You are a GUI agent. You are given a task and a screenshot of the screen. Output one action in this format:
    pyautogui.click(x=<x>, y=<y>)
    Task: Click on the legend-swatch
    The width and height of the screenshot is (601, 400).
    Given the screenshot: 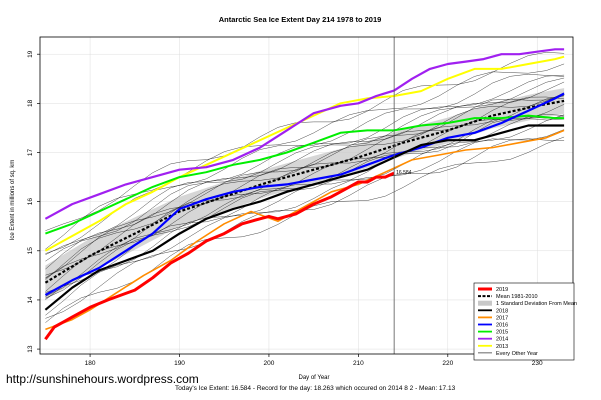 What is the action you would take?
    pyautogui.click(x=485, y=303)
    